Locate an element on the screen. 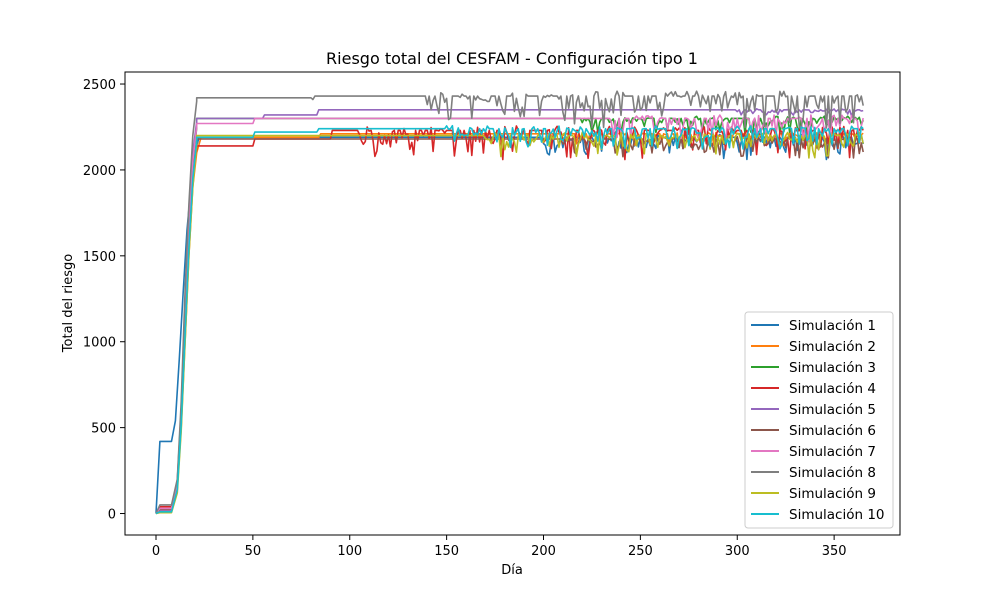 This screenshot has height=600, width=1000. x-tick-label: 100 is located at coordinates (349, 551).